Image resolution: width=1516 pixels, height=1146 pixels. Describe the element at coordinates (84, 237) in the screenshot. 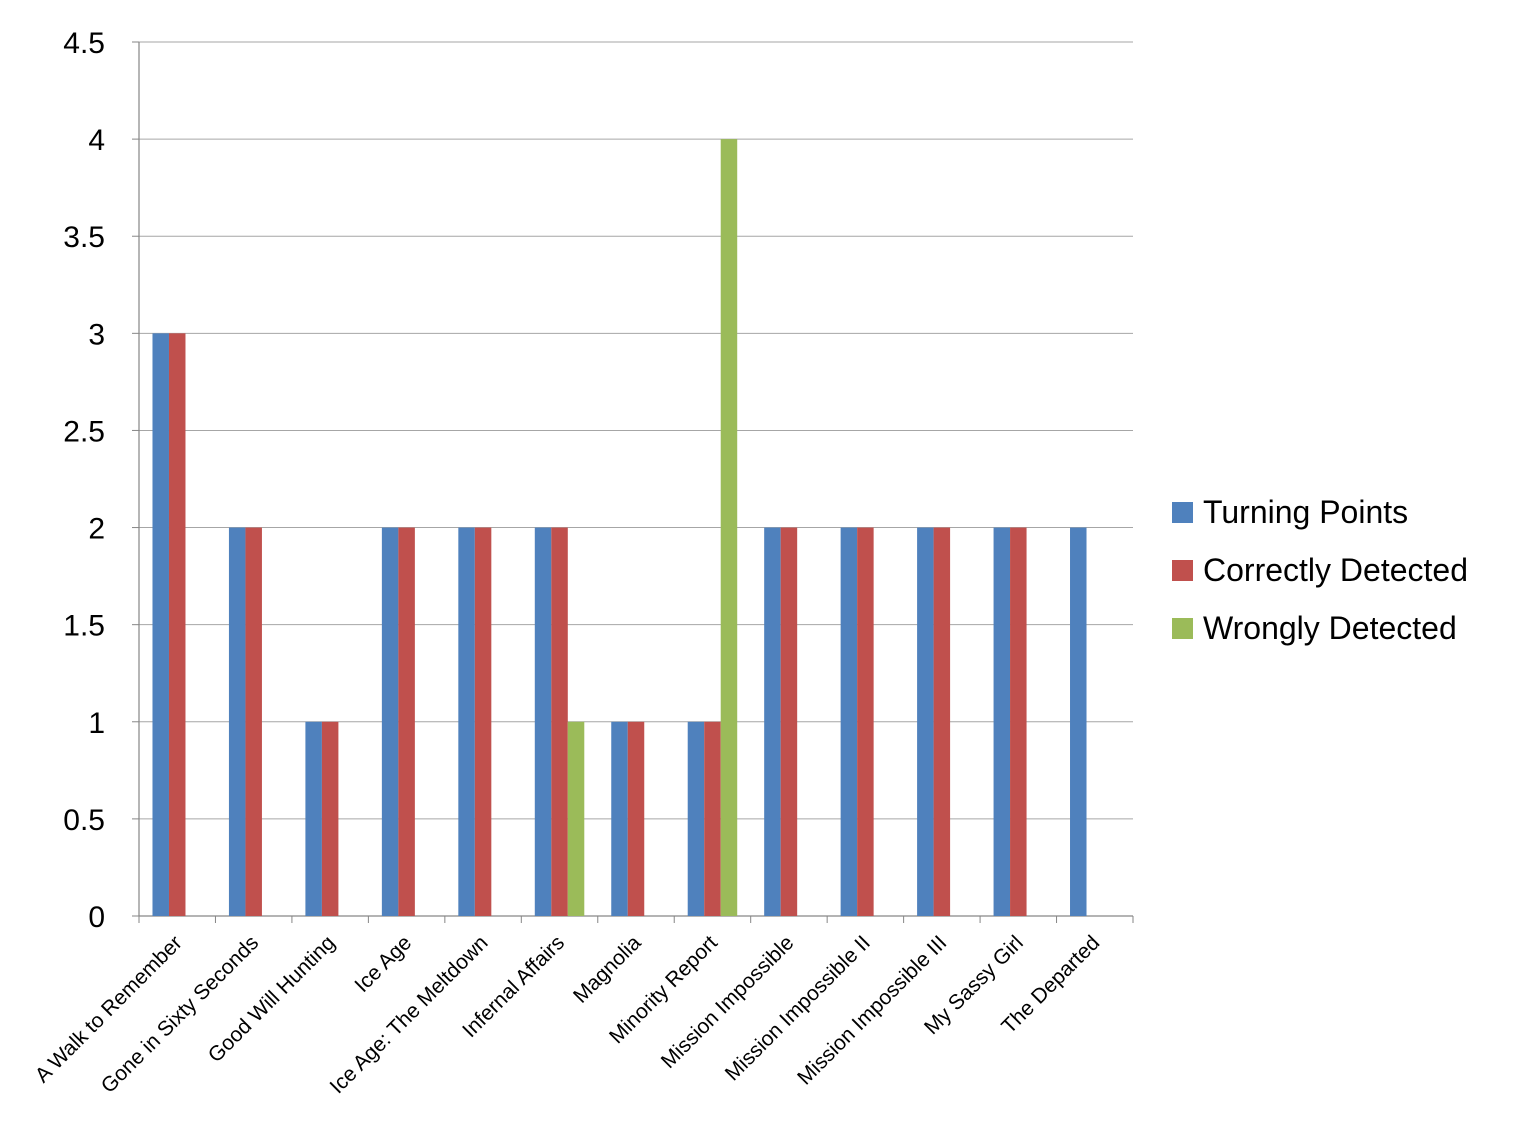

I see `y-tick-label: 3.5` at that location.